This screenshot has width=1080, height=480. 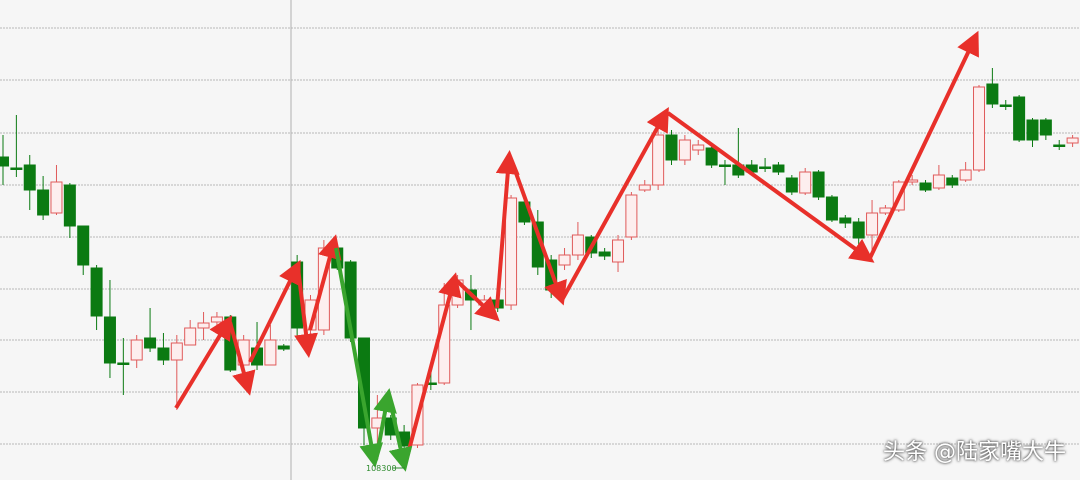 What do you see at coordinates (974, 452) in the screenshot?
I see `watermark: 头条 @陆家嘴大牛` at bounding box center [974, 452].